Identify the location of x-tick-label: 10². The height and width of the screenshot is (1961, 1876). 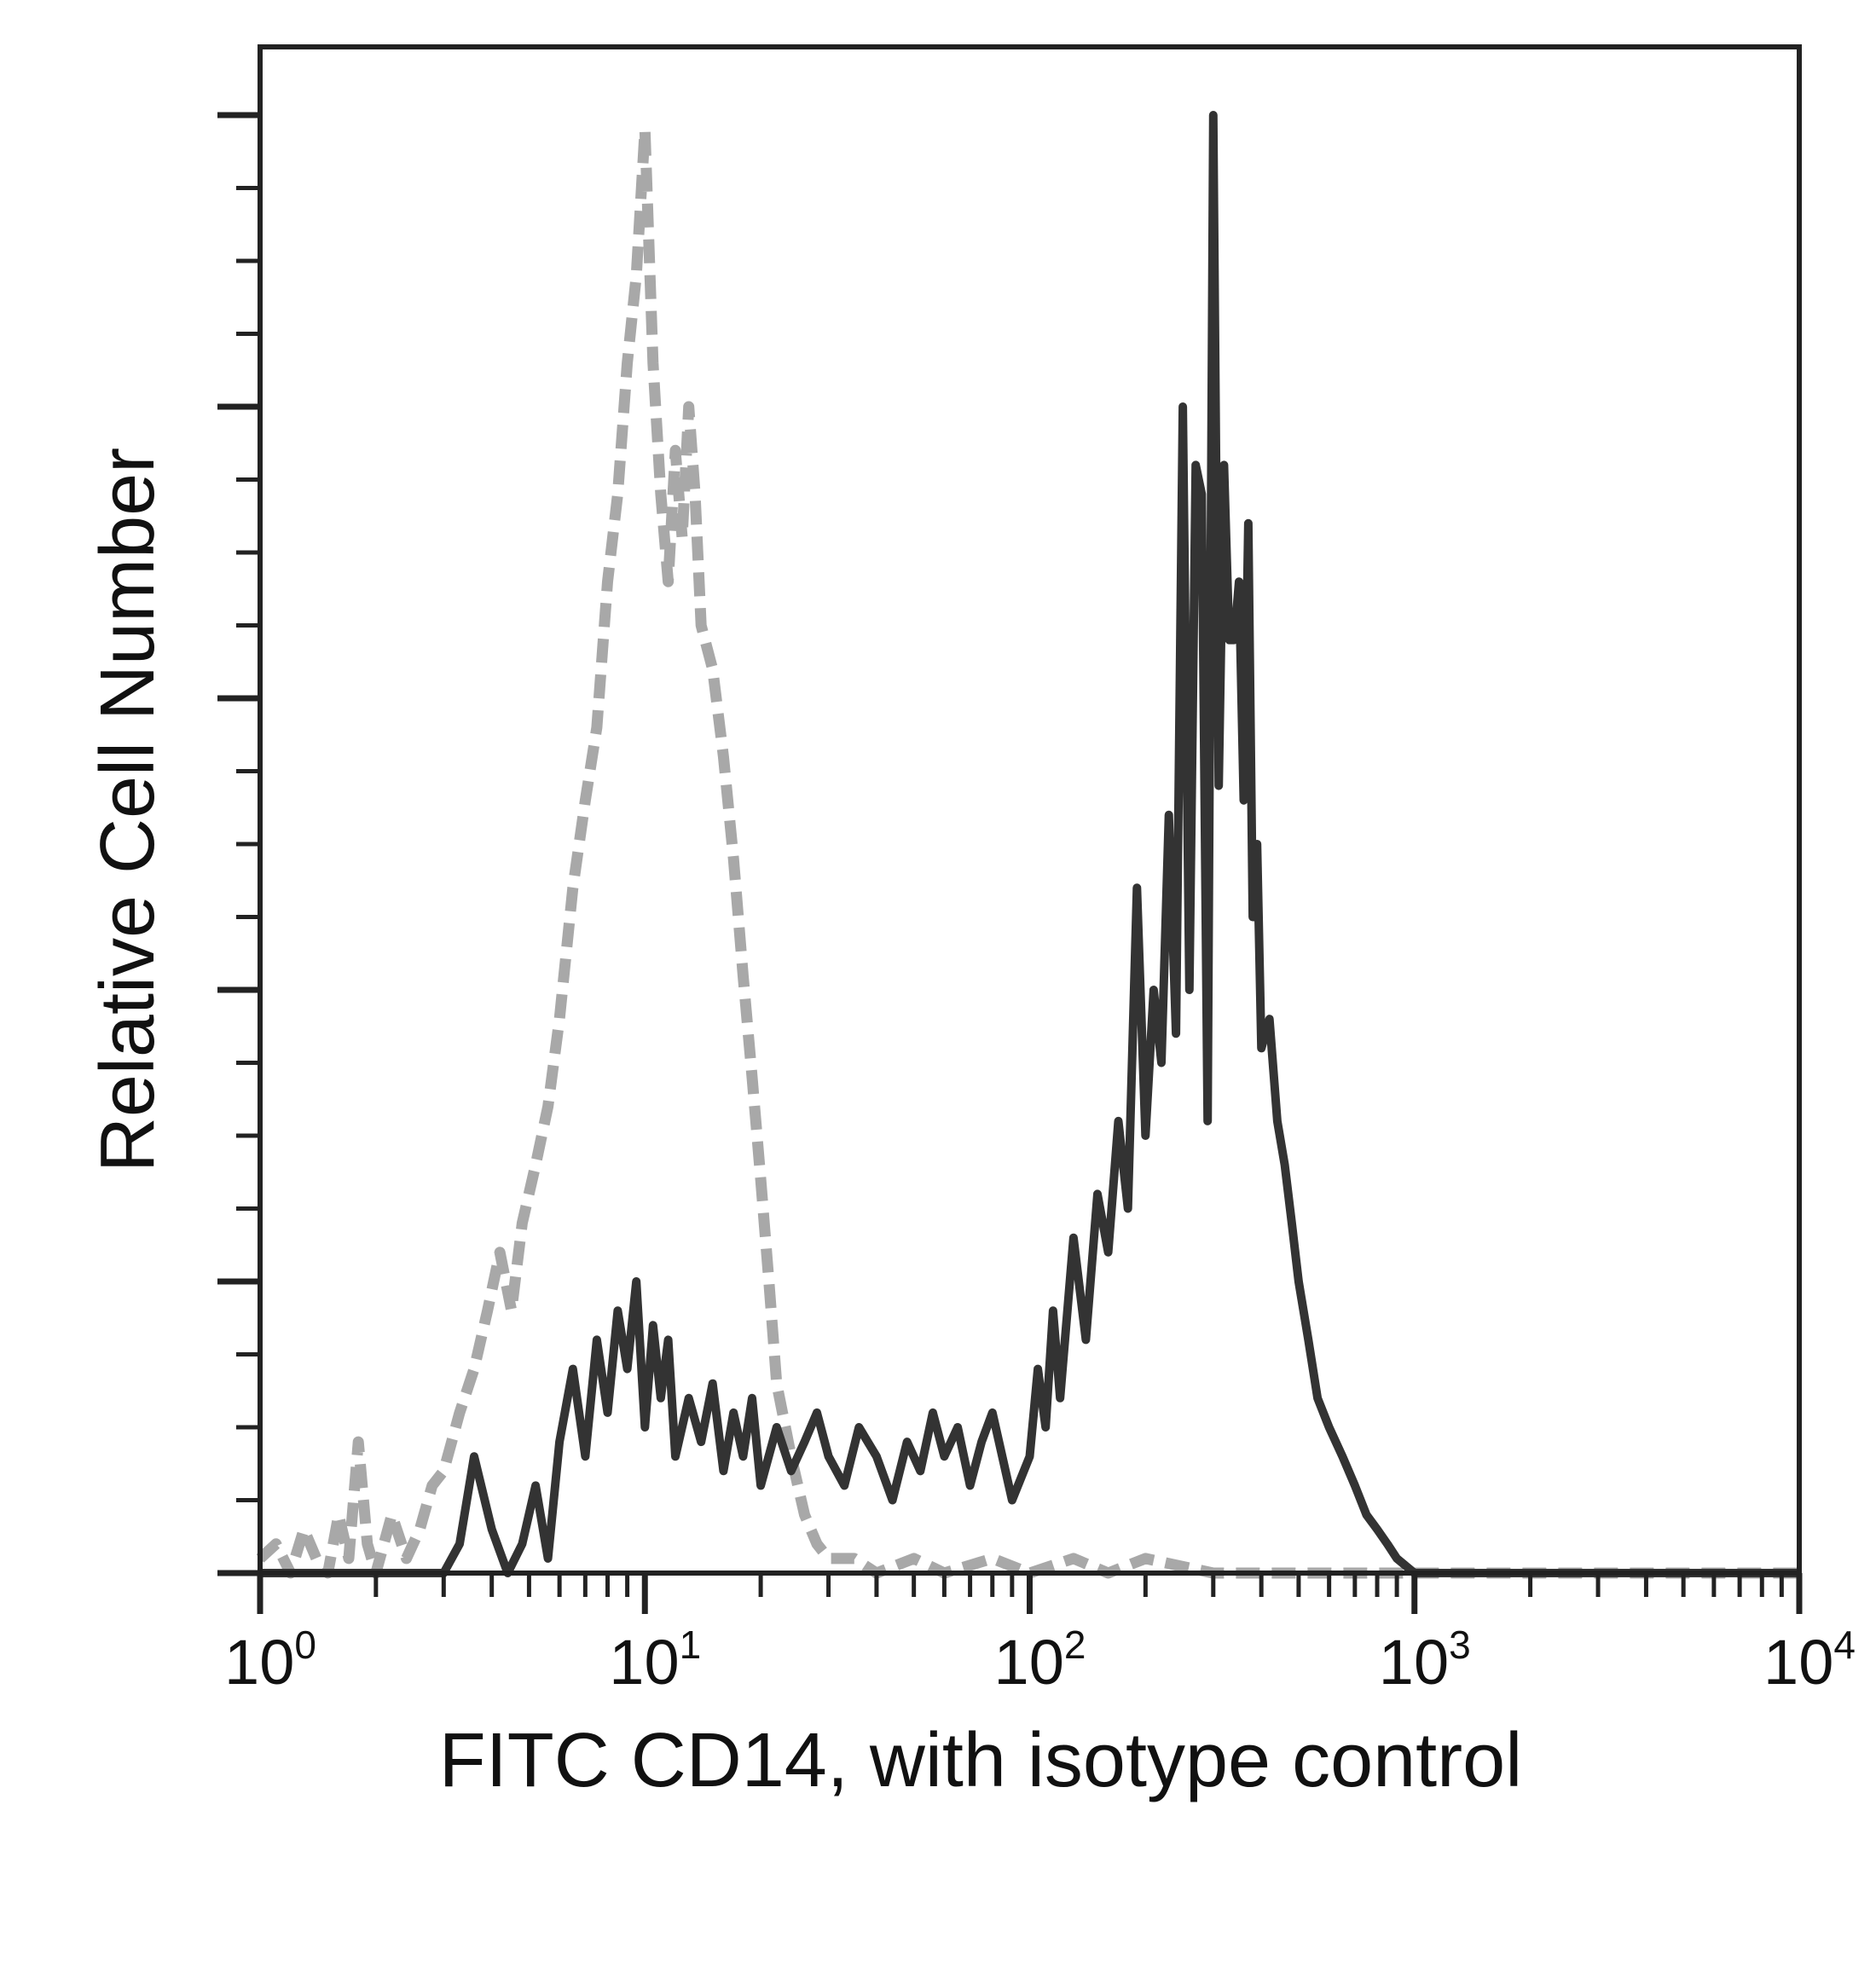
(1040, 1660).